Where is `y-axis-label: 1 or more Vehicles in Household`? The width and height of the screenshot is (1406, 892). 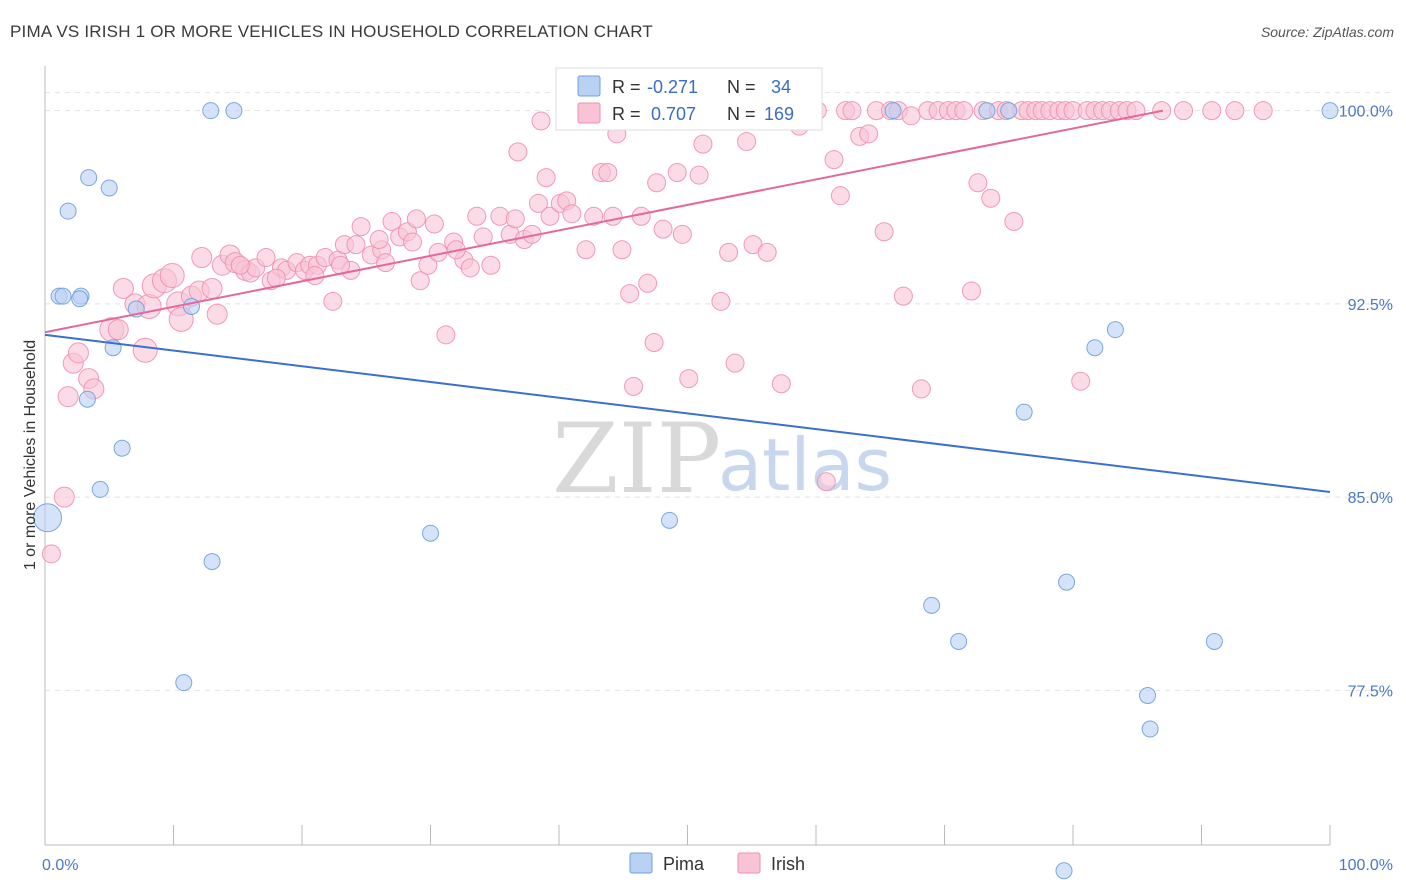
y-axis-label: 1 or more Vehicles in Household is located at coordinates (30, 455).